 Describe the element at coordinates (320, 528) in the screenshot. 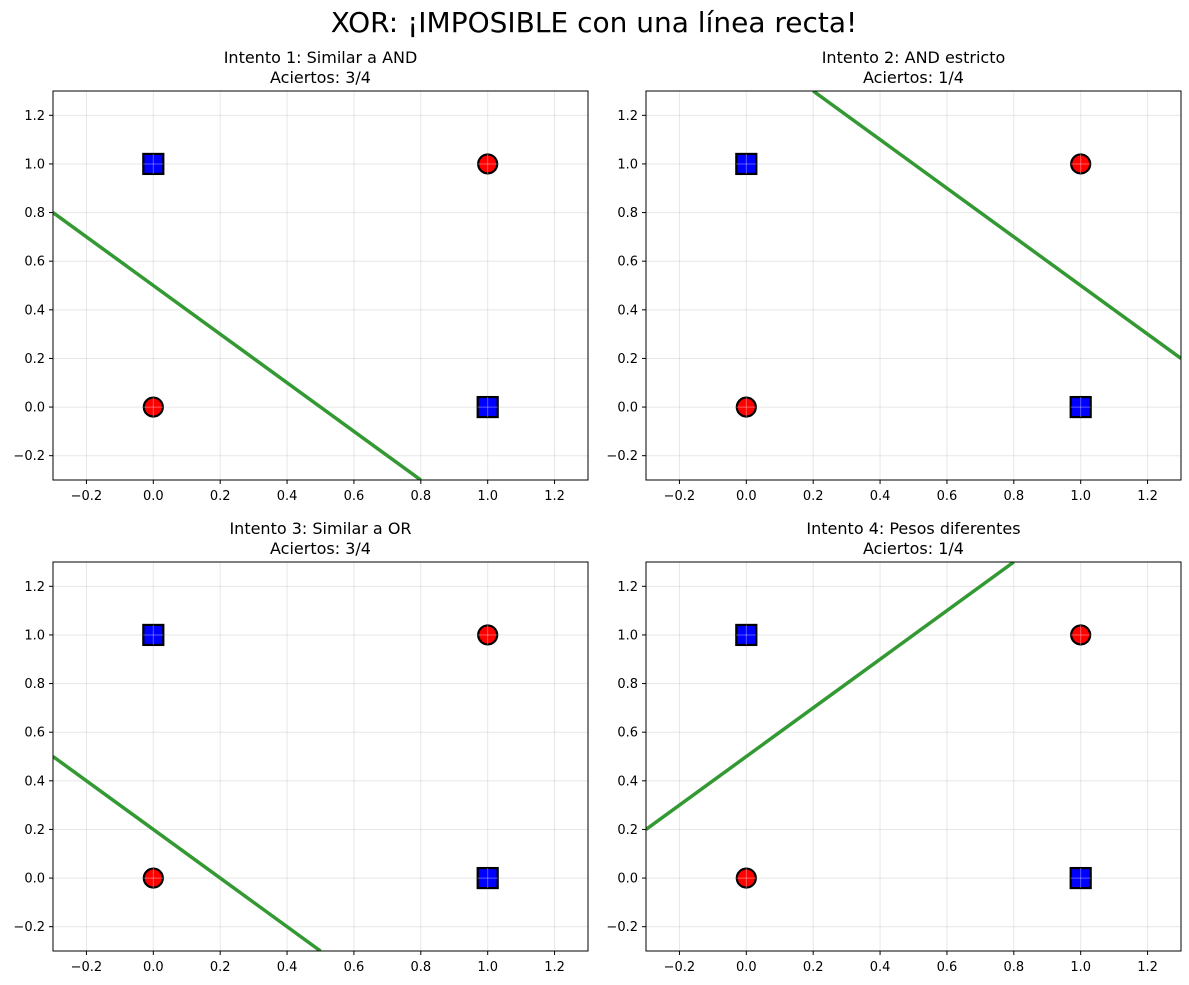

I see `subplot-title: Intento 3: Similar a OR` at that location.